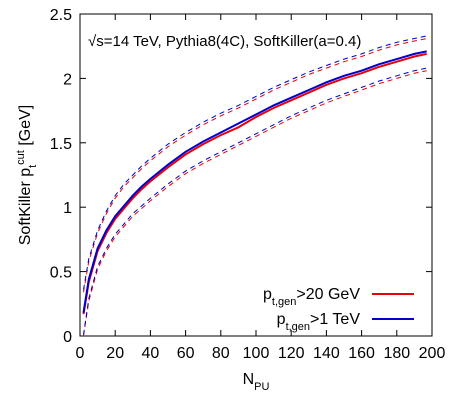  I want to click on legend-label-20gev: pt,gen>20 GeV, so click(311, 297).